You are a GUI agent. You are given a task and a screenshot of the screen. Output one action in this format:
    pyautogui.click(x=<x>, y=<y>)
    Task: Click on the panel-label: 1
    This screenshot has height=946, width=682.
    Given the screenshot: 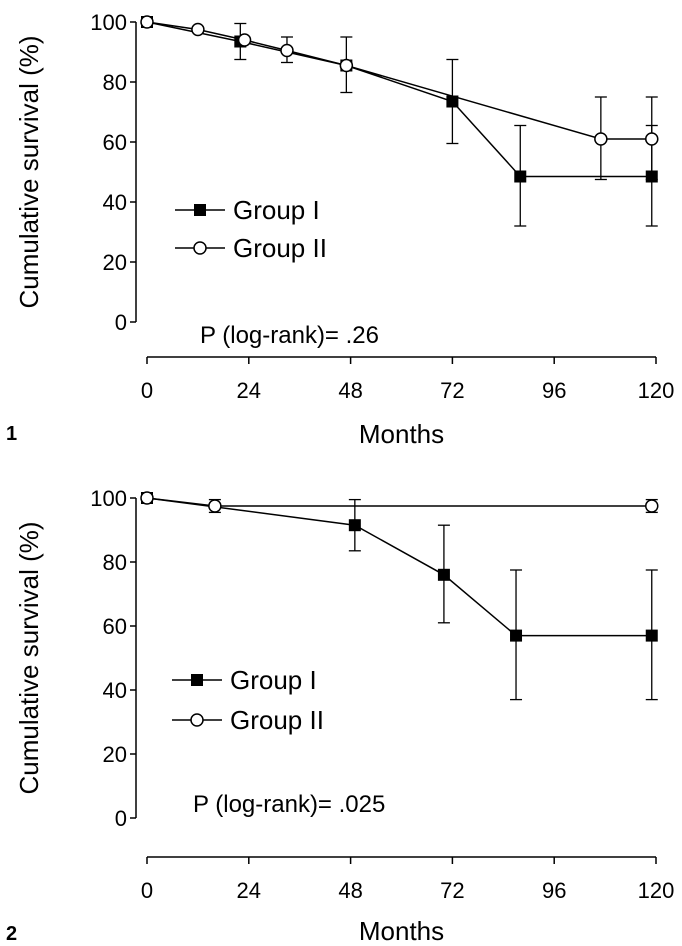 What is the action you would take?
    pyautogui.click(x=11, y=434)
    